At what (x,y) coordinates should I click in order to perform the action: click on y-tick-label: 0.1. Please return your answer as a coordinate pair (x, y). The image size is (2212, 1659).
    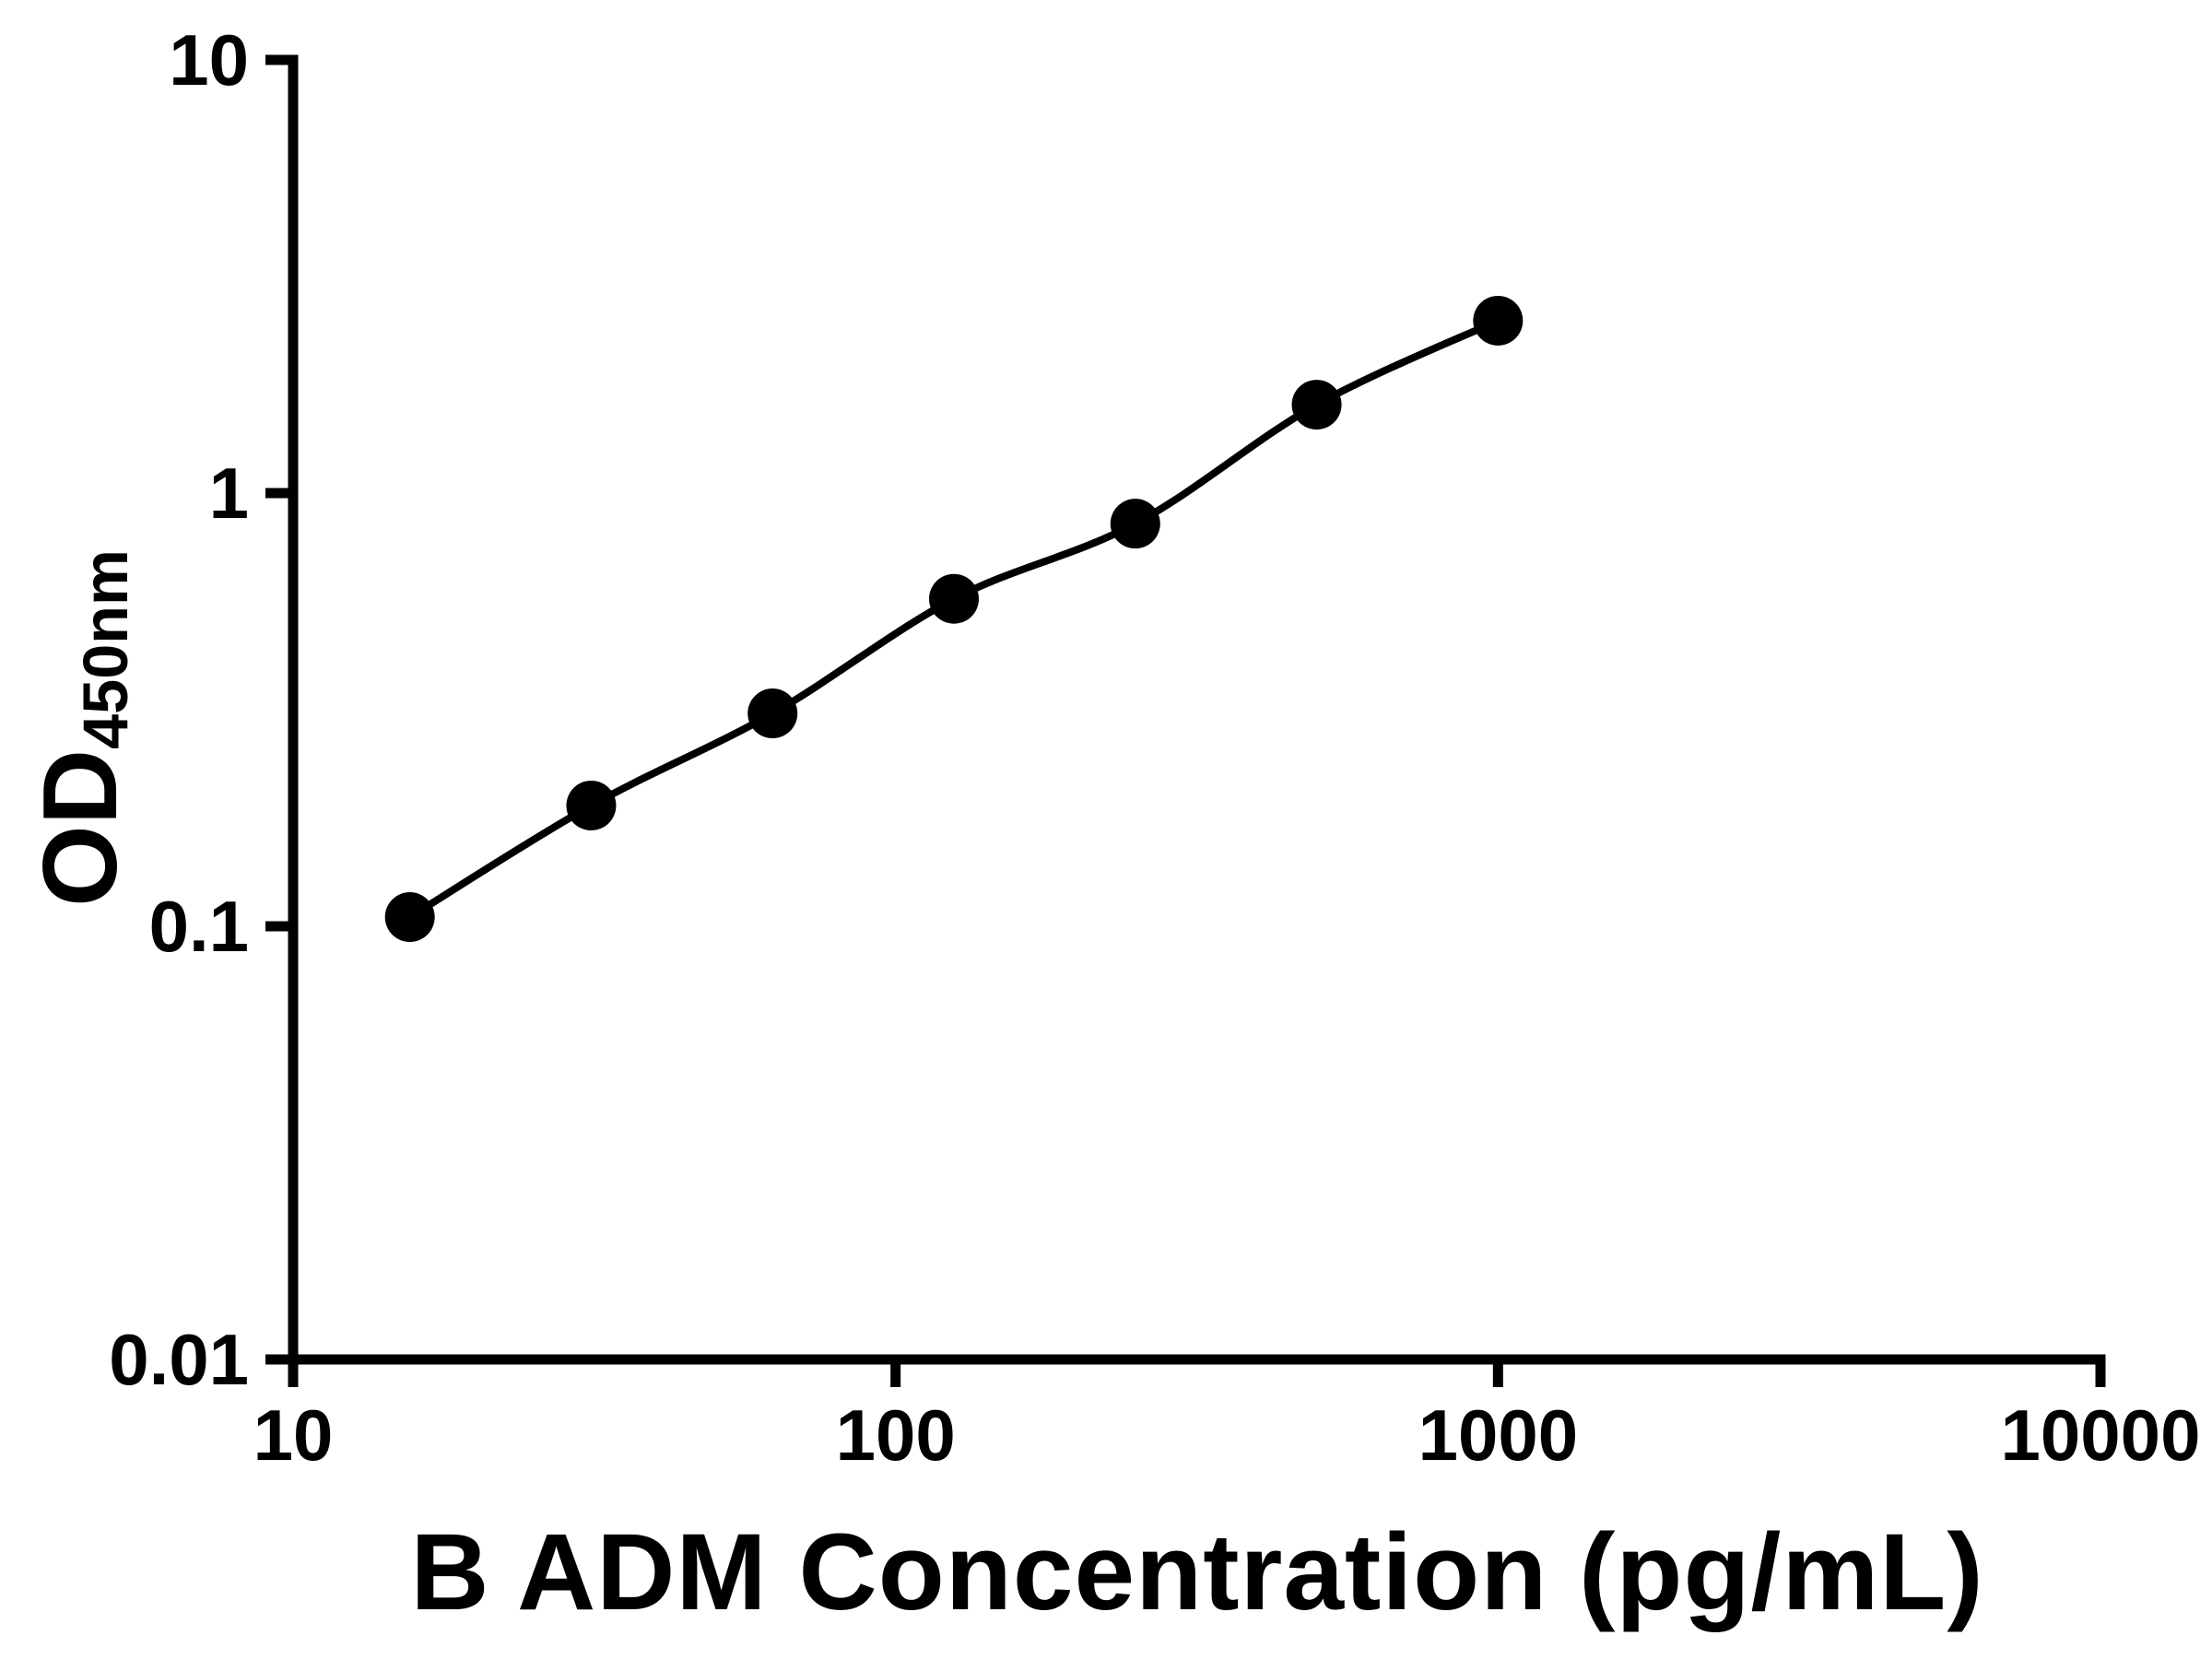
    Looking at the image, I should click on (199, 926).